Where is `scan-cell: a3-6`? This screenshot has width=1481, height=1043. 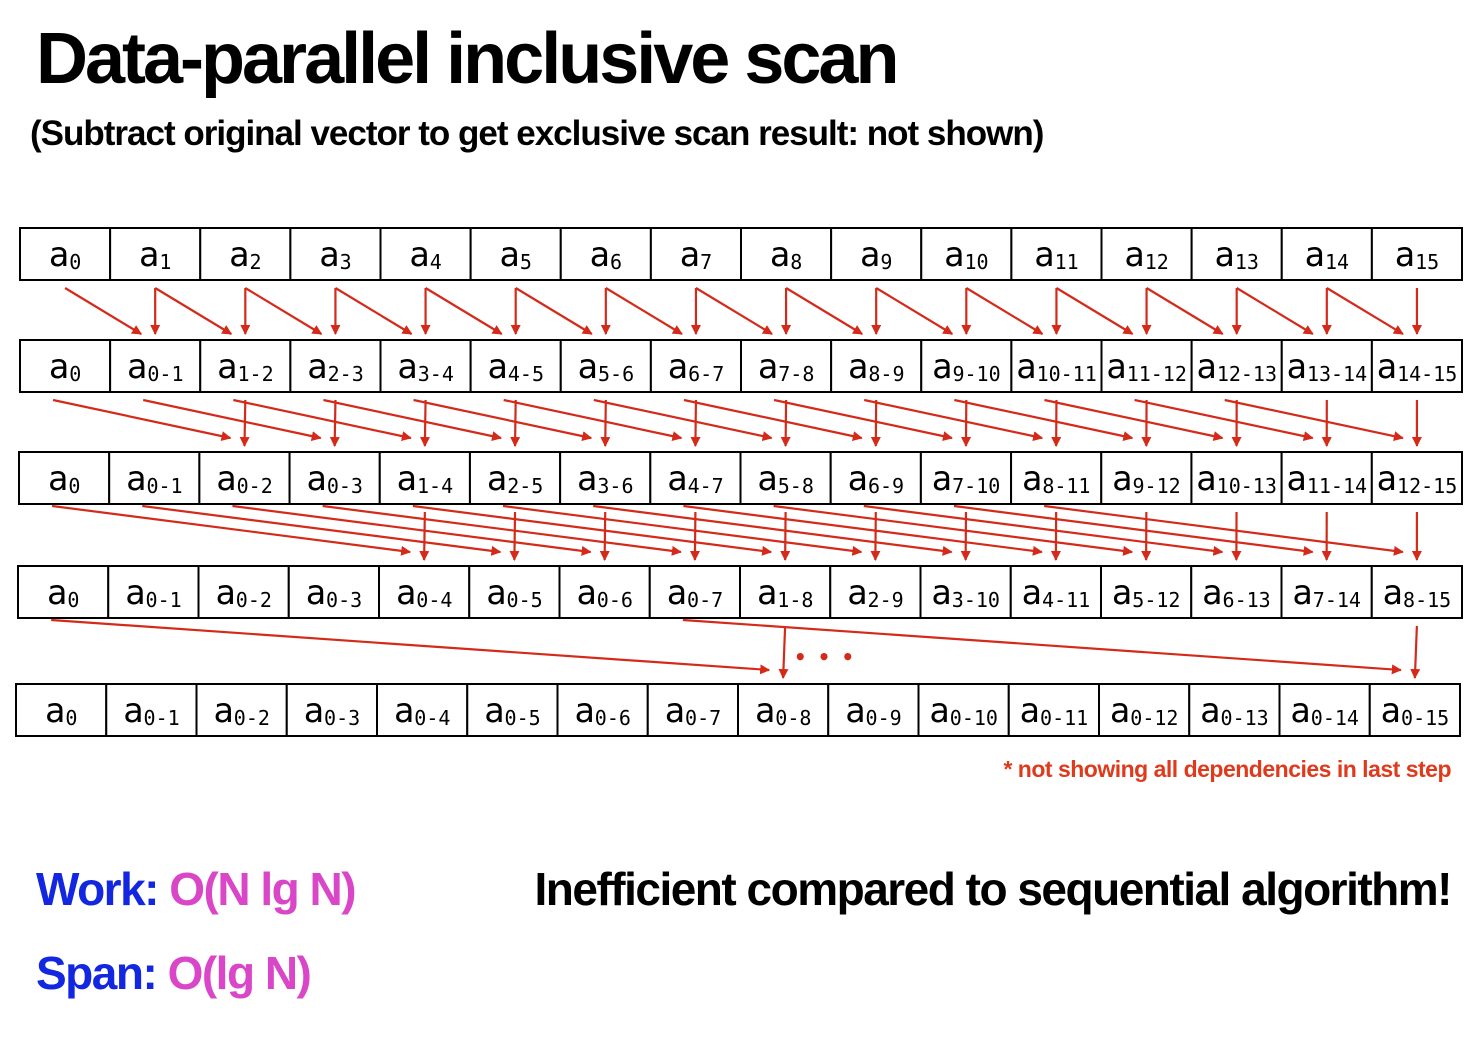
scan-cell: a3-6 is located at coordinates (605, 478).